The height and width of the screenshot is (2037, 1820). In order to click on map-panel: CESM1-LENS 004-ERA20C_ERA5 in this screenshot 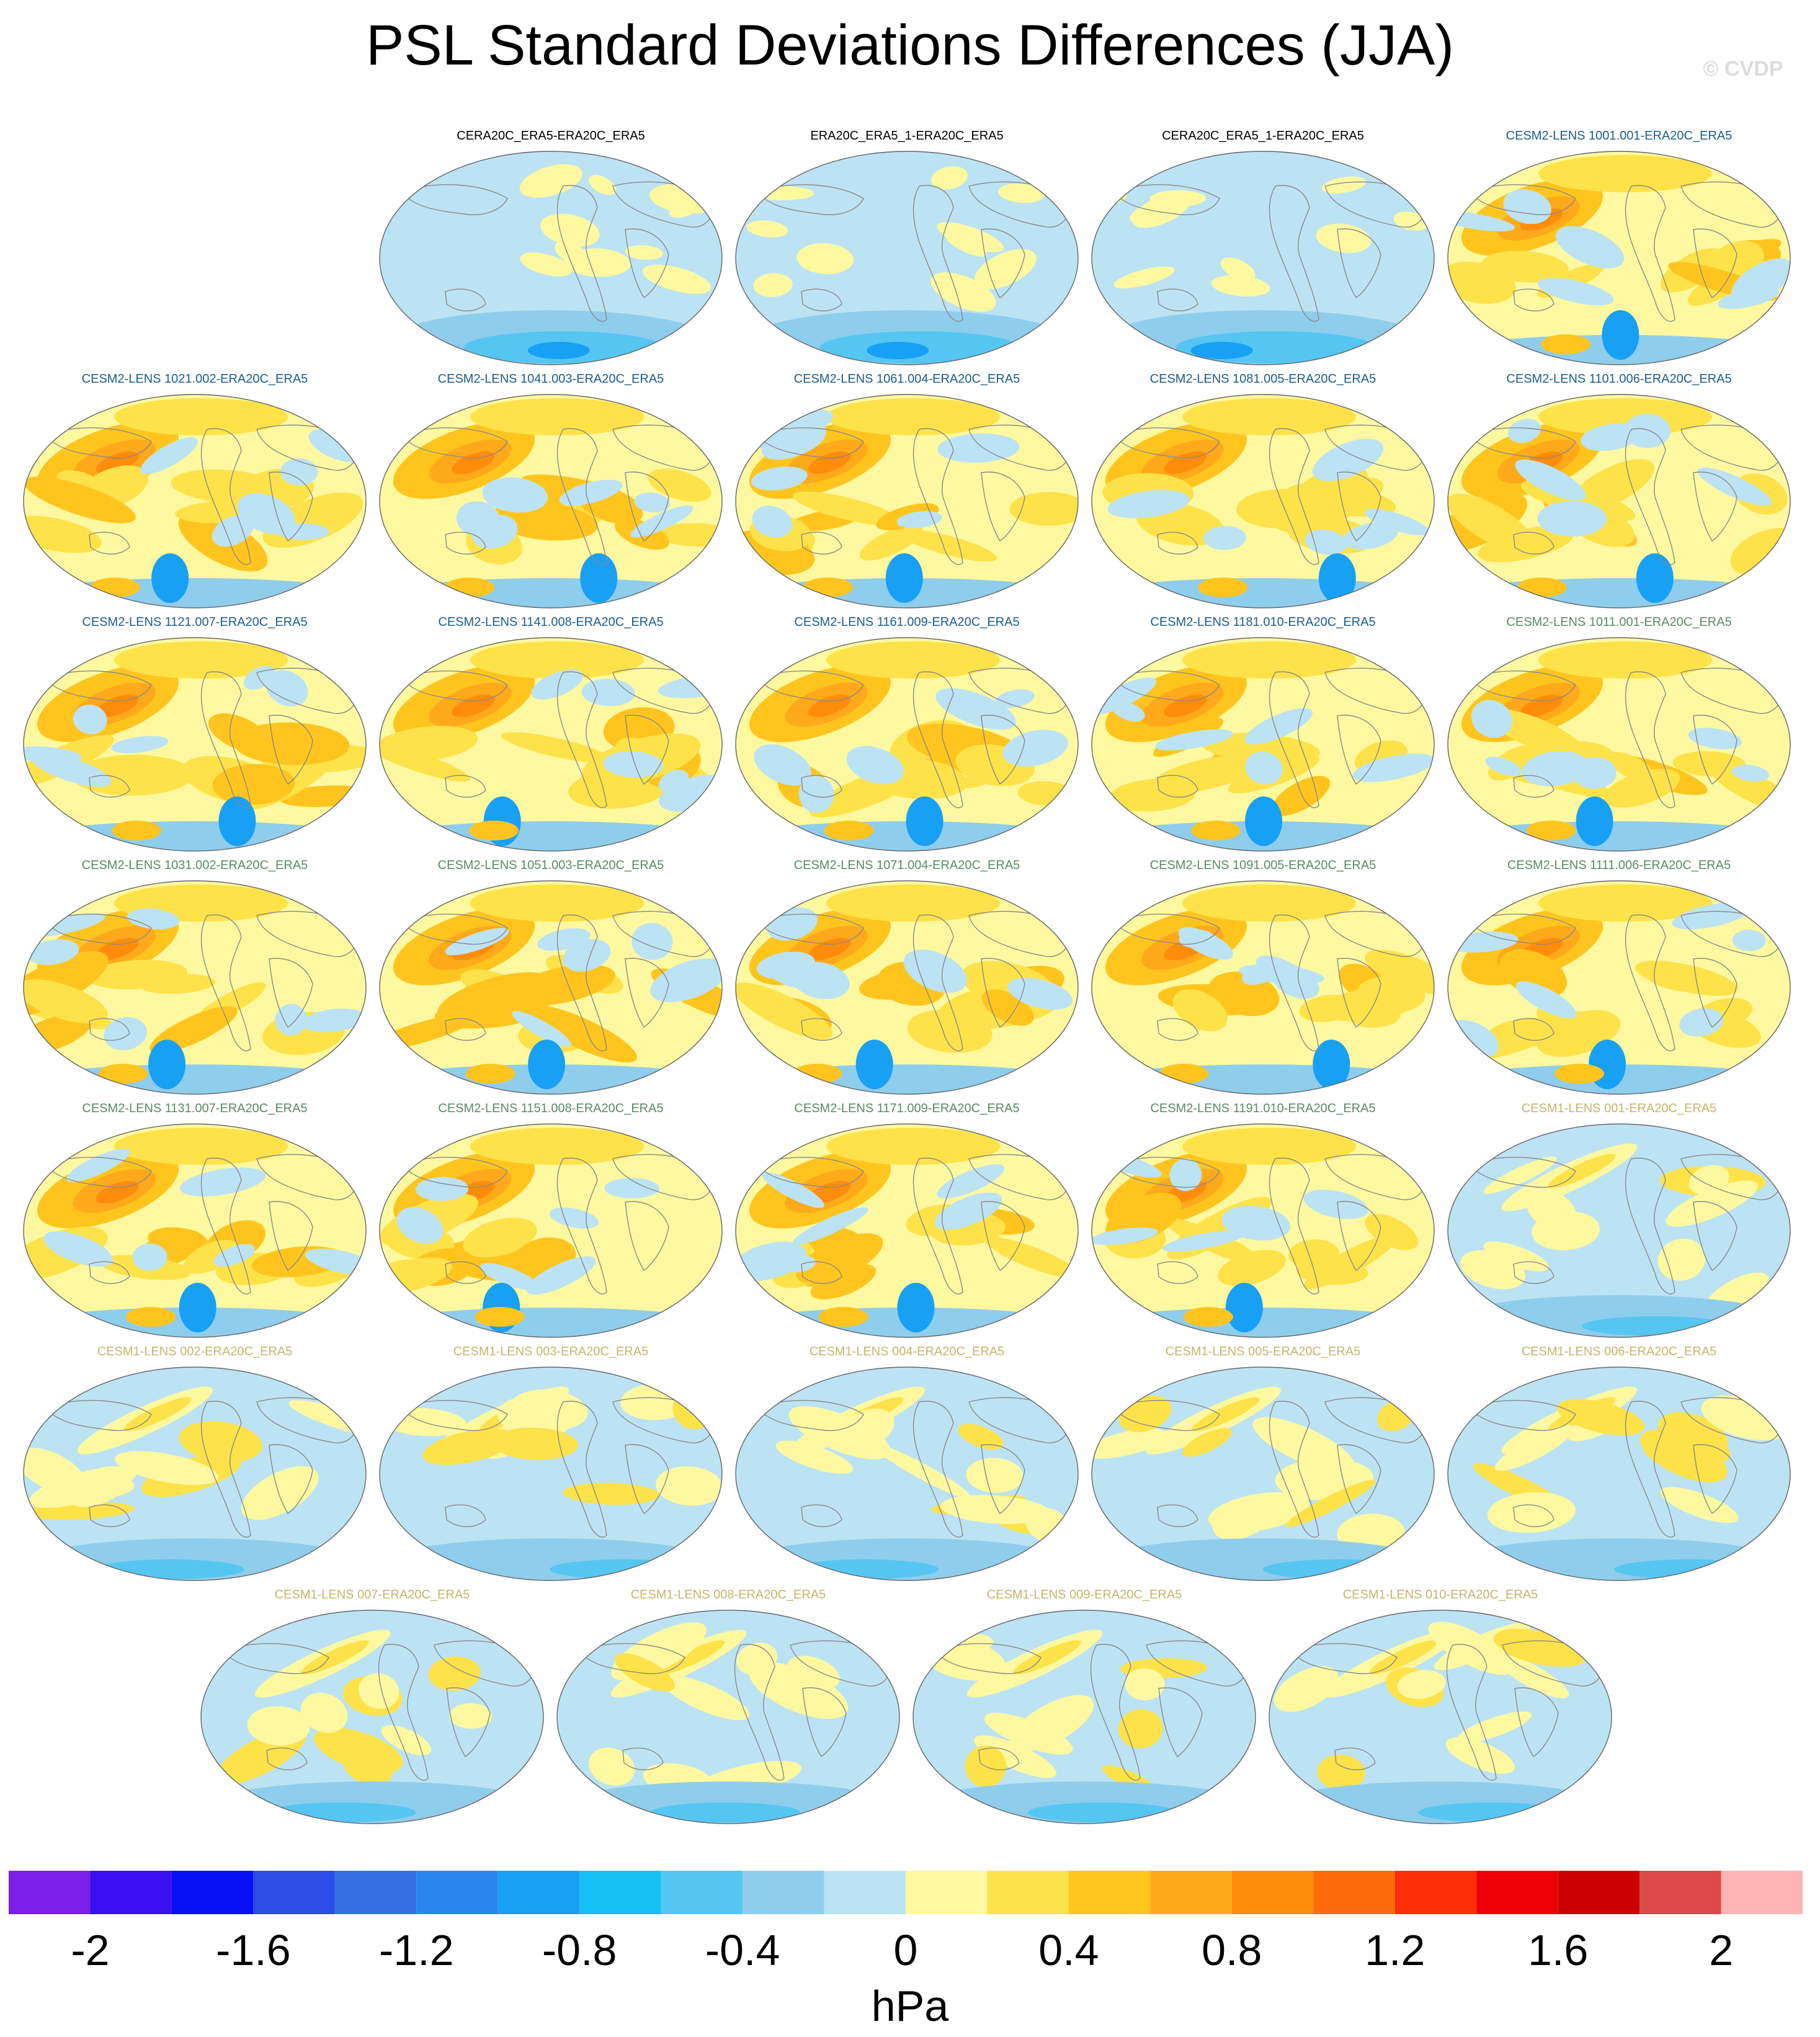, I will do `click(907, 1463)`.